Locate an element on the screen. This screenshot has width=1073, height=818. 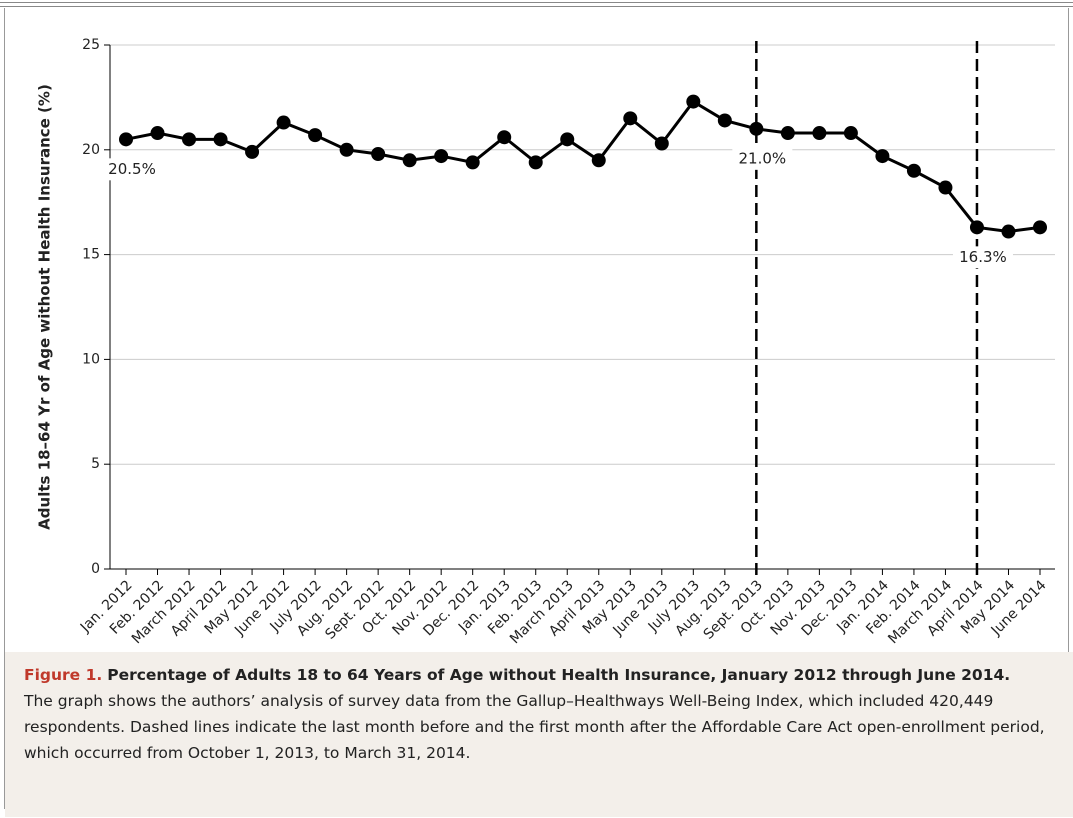
value-label: 20.5% is located at coordinates (132, 169).